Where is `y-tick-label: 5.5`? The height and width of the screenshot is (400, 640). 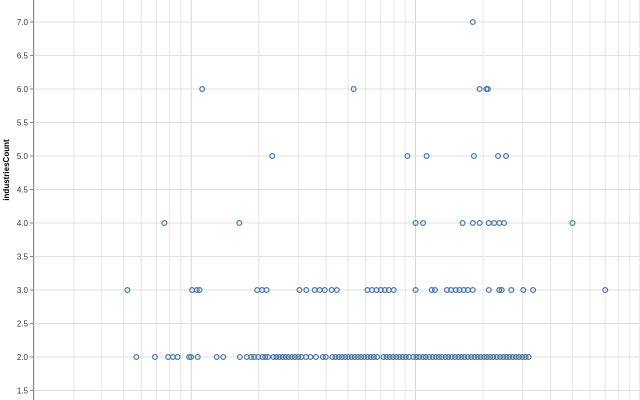
y-tick-label: 5.5 is located at coordinates (23, 123).